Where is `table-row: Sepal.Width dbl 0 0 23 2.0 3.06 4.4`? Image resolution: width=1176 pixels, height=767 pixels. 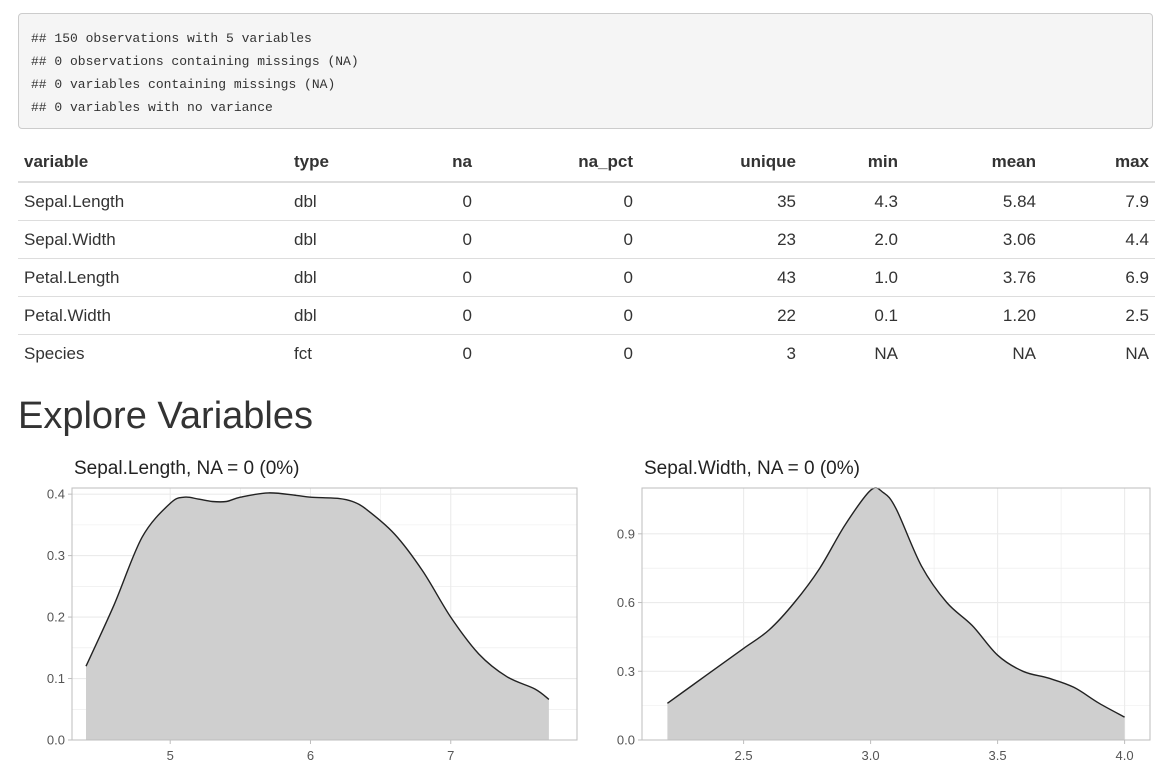
table-row: Sepal.Width dbl 0 0 23 2.0 3.06 4.4 is located at coordinates (586, 239).